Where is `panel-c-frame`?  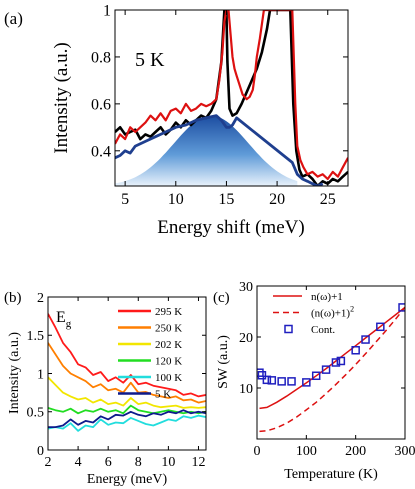 panel-c-frame is located at coordinates (331, 362).